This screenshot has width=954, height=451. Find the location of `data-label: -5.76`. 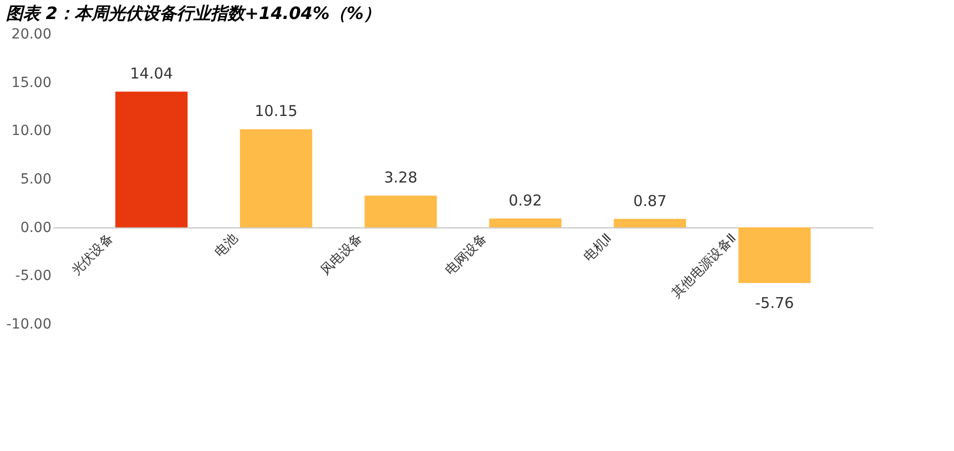

data-label: -5.76 is located at coordinates (774, 303).